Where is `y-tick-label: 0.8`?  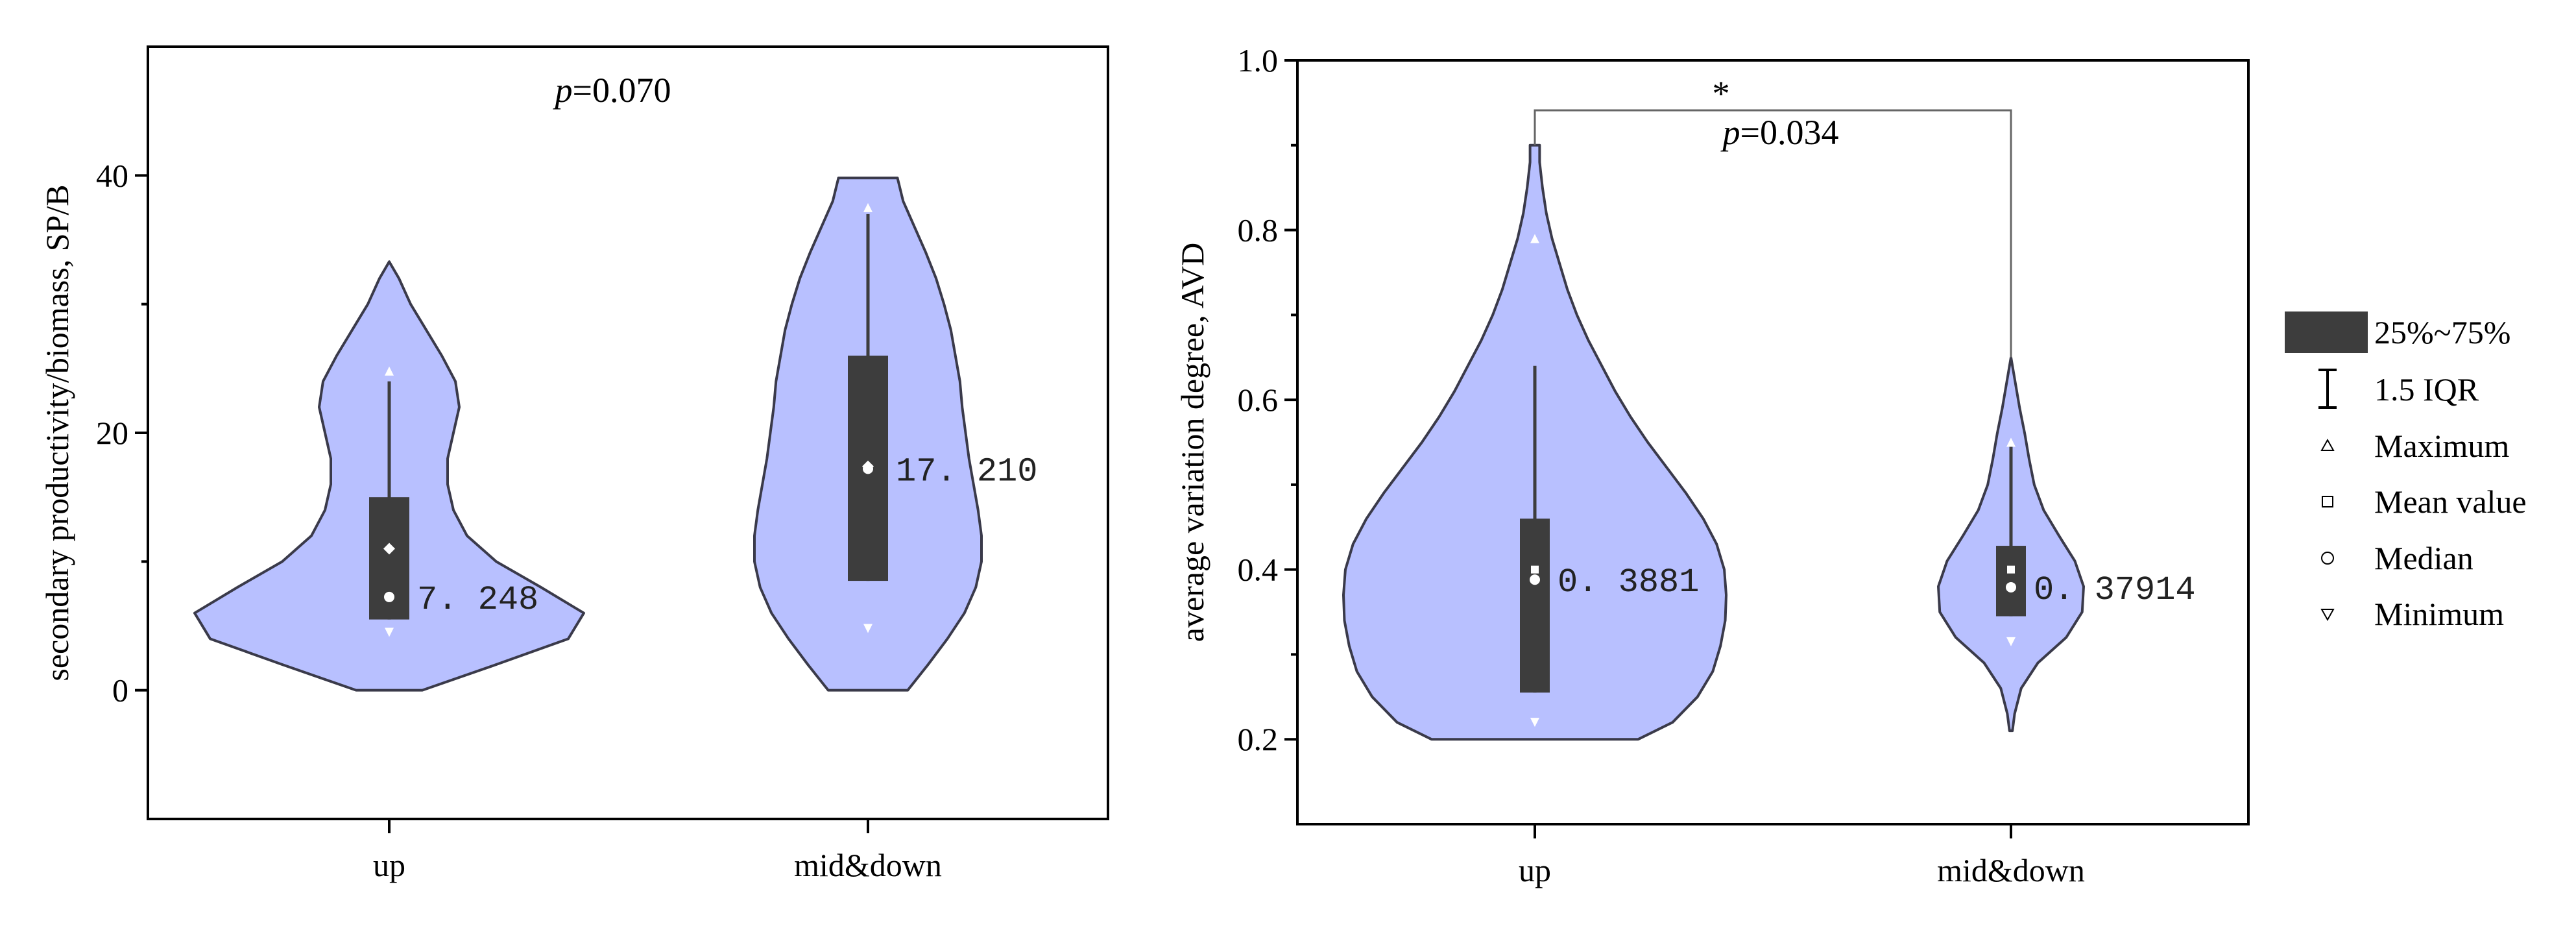
y-tick-label: 0.8 is located at coordinates (1258, 230).